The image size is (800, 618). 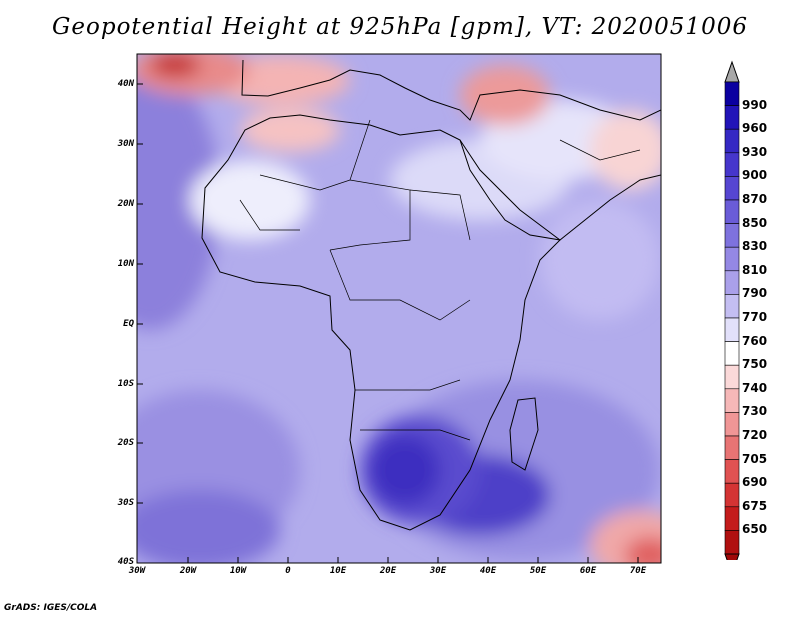 What do you see at coordinates (388, 571) in the screenshot?
I see `lon-tick: 20E` at bounding box center [388, 571].